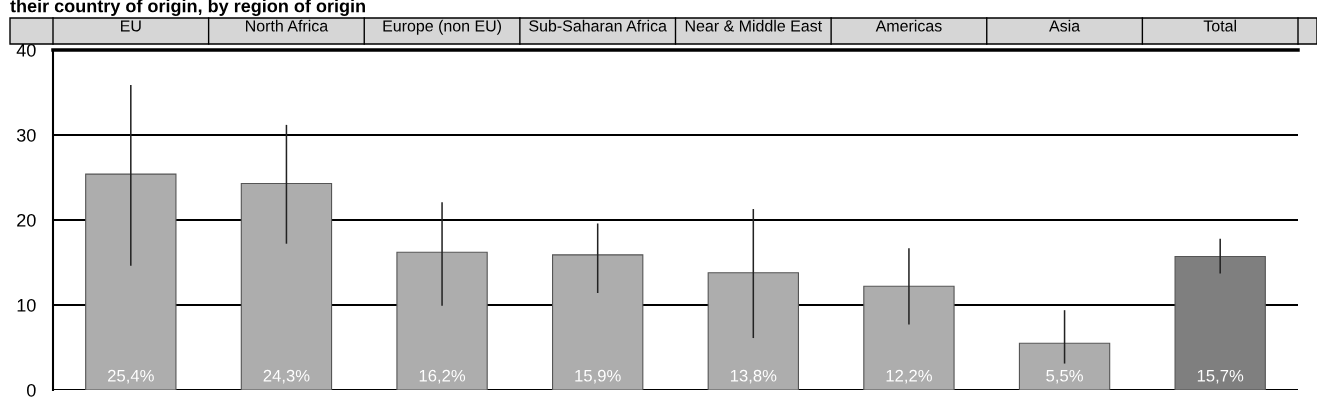 Image resolution: width=1317 pixels, height=403 pixels. I want to click on data-label: 16,2%, so click(442, 376).